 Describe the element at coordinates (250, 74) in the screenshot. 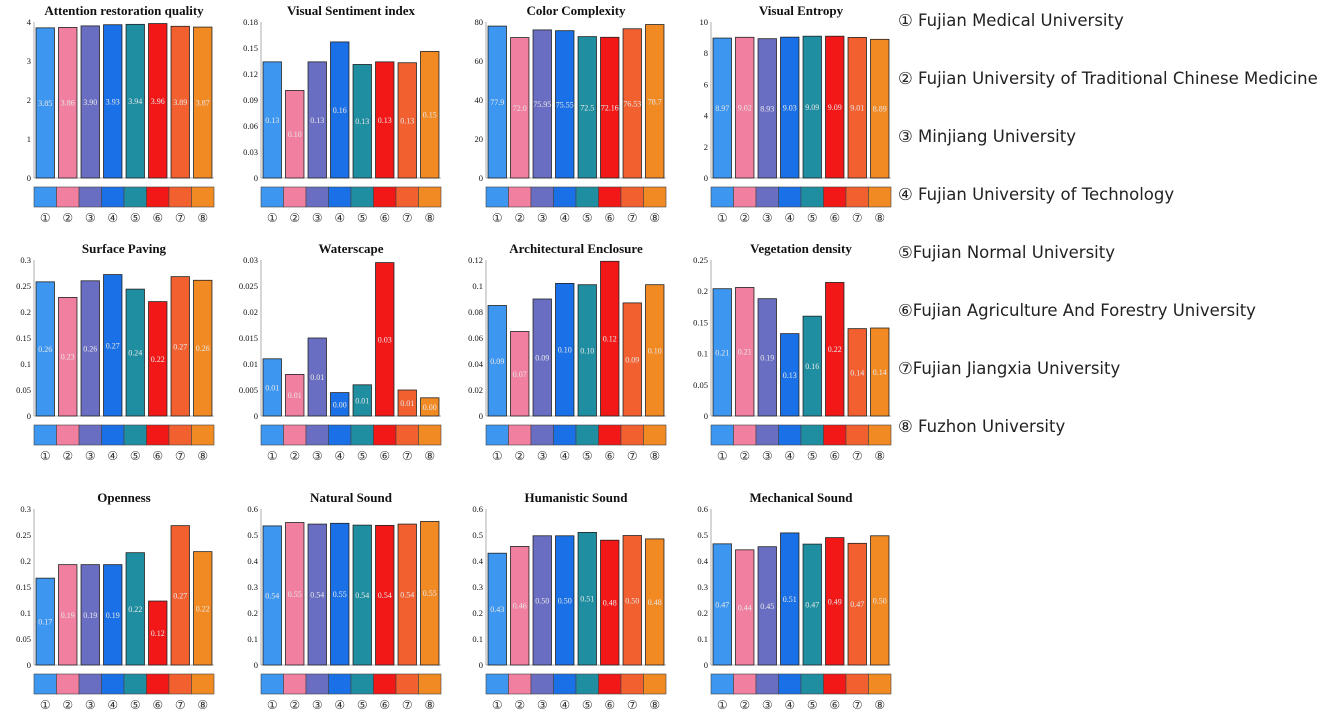

I see `y-tick-label: 0.12` at that location.